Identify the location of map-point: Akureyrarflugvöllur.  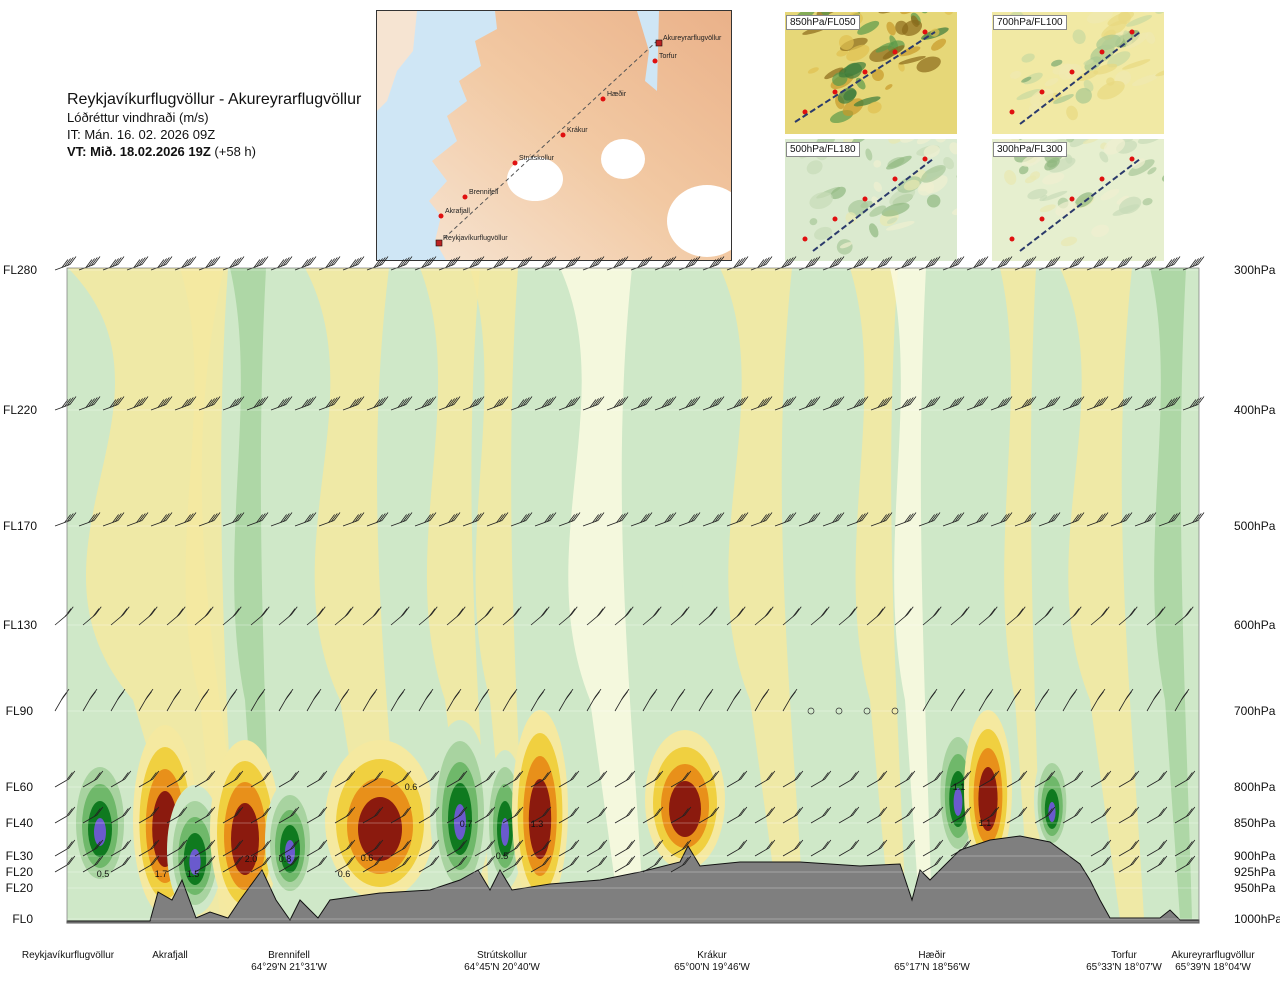
(688, 41).